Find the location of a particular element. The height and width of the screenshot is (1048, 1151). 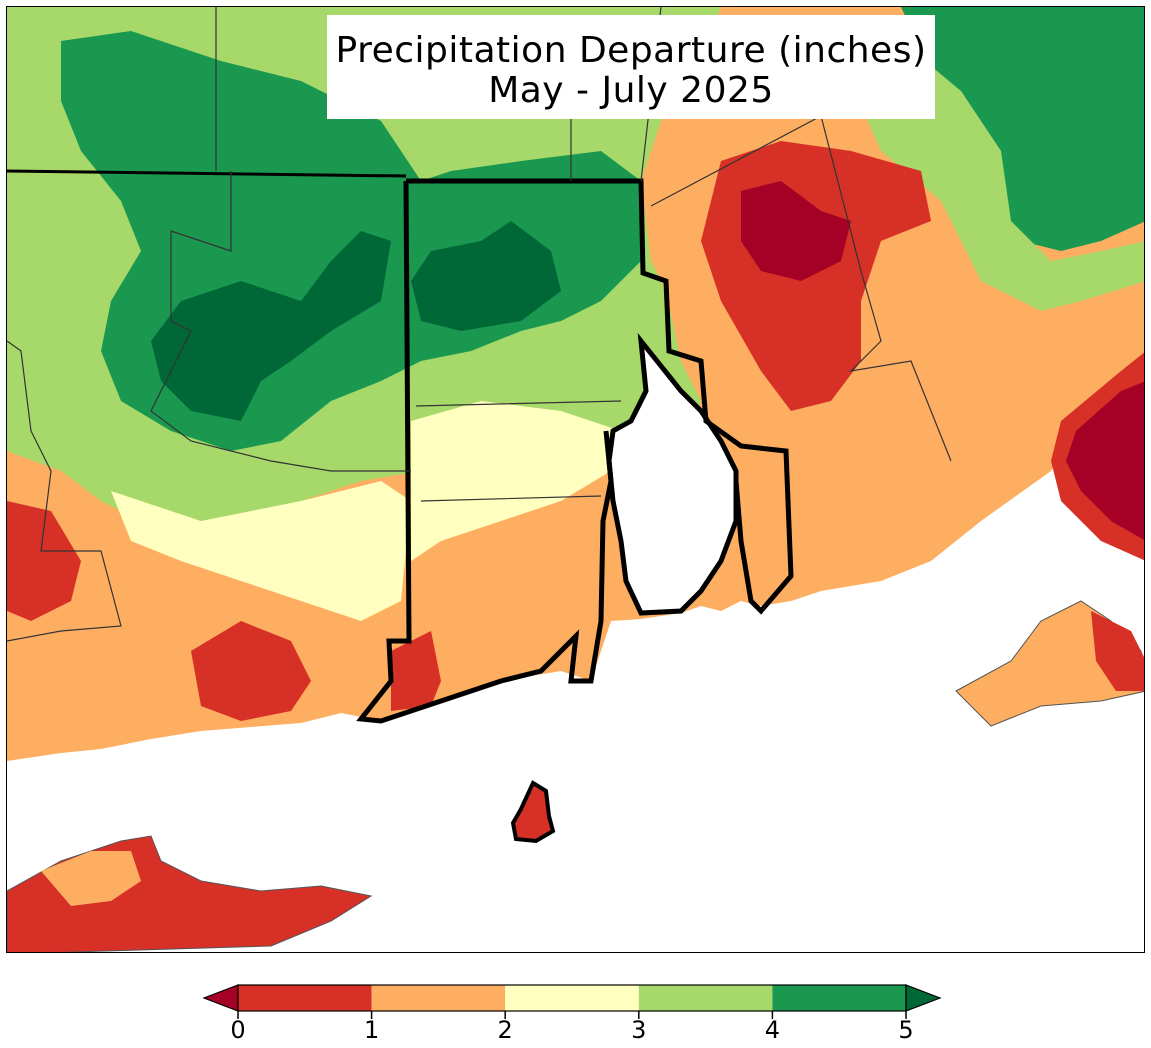

zone-lt0-se is located at coordinates (1105, 460).